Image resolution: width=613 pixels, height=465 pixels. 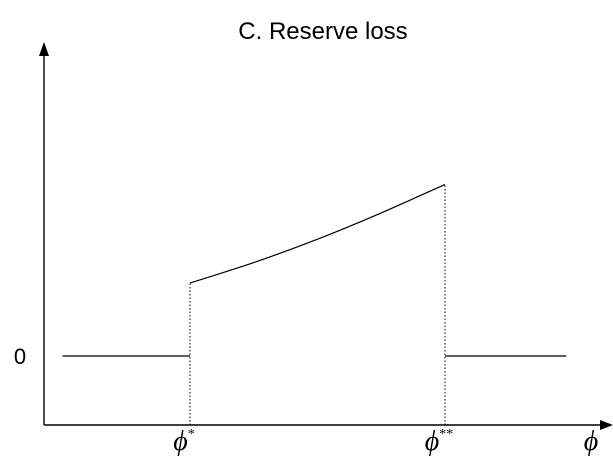 I want to click on y-tick-labels: 0, so click(x=20, y=356).